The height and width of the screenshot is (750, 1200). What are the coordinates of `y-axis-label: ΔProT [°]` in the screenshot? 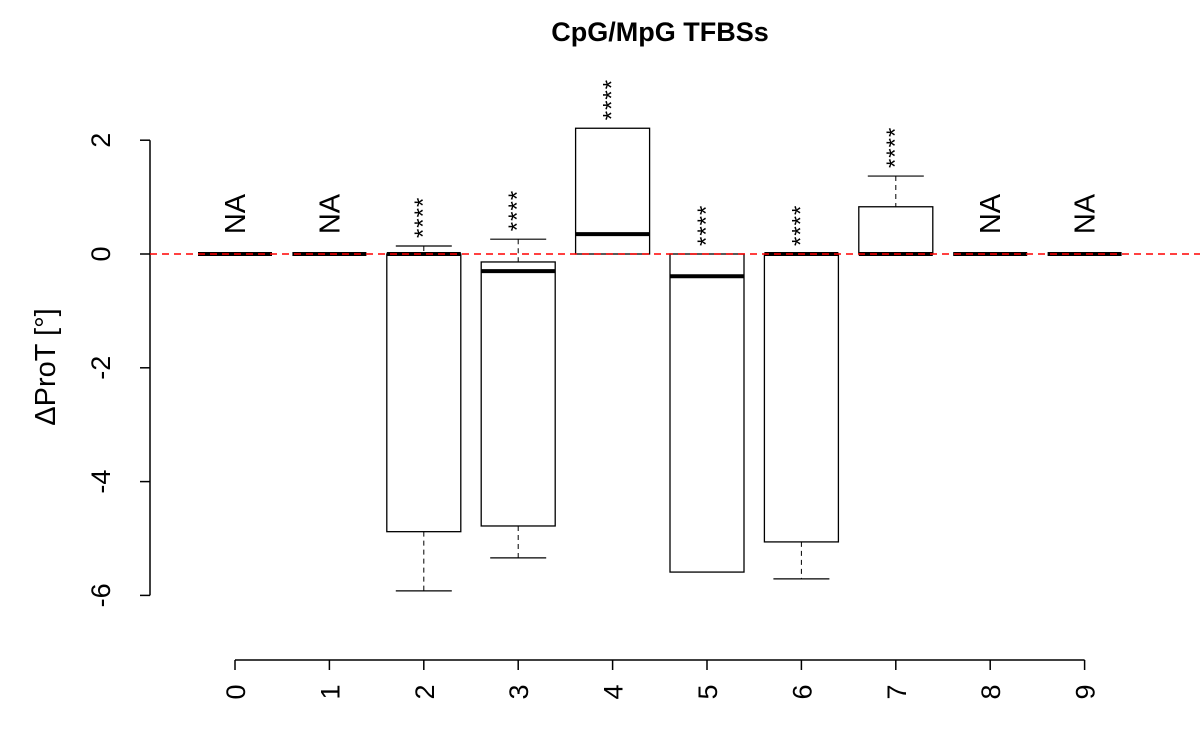 It's located at (46, 366).